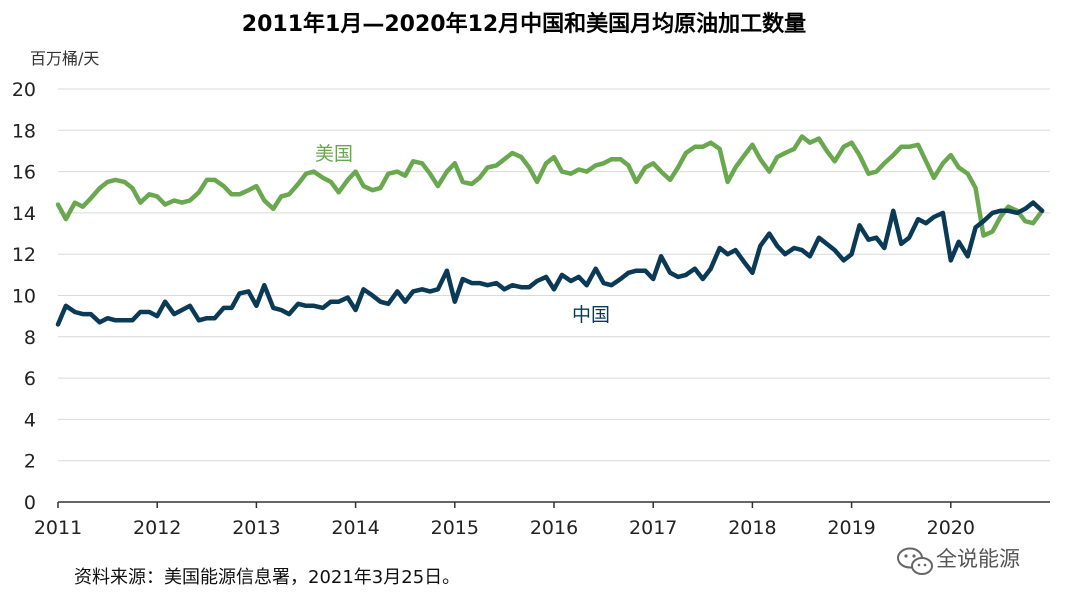 This screenshot has height=600, width=1080. I want to click on x-tick-label: 2017, so click(653, 528).